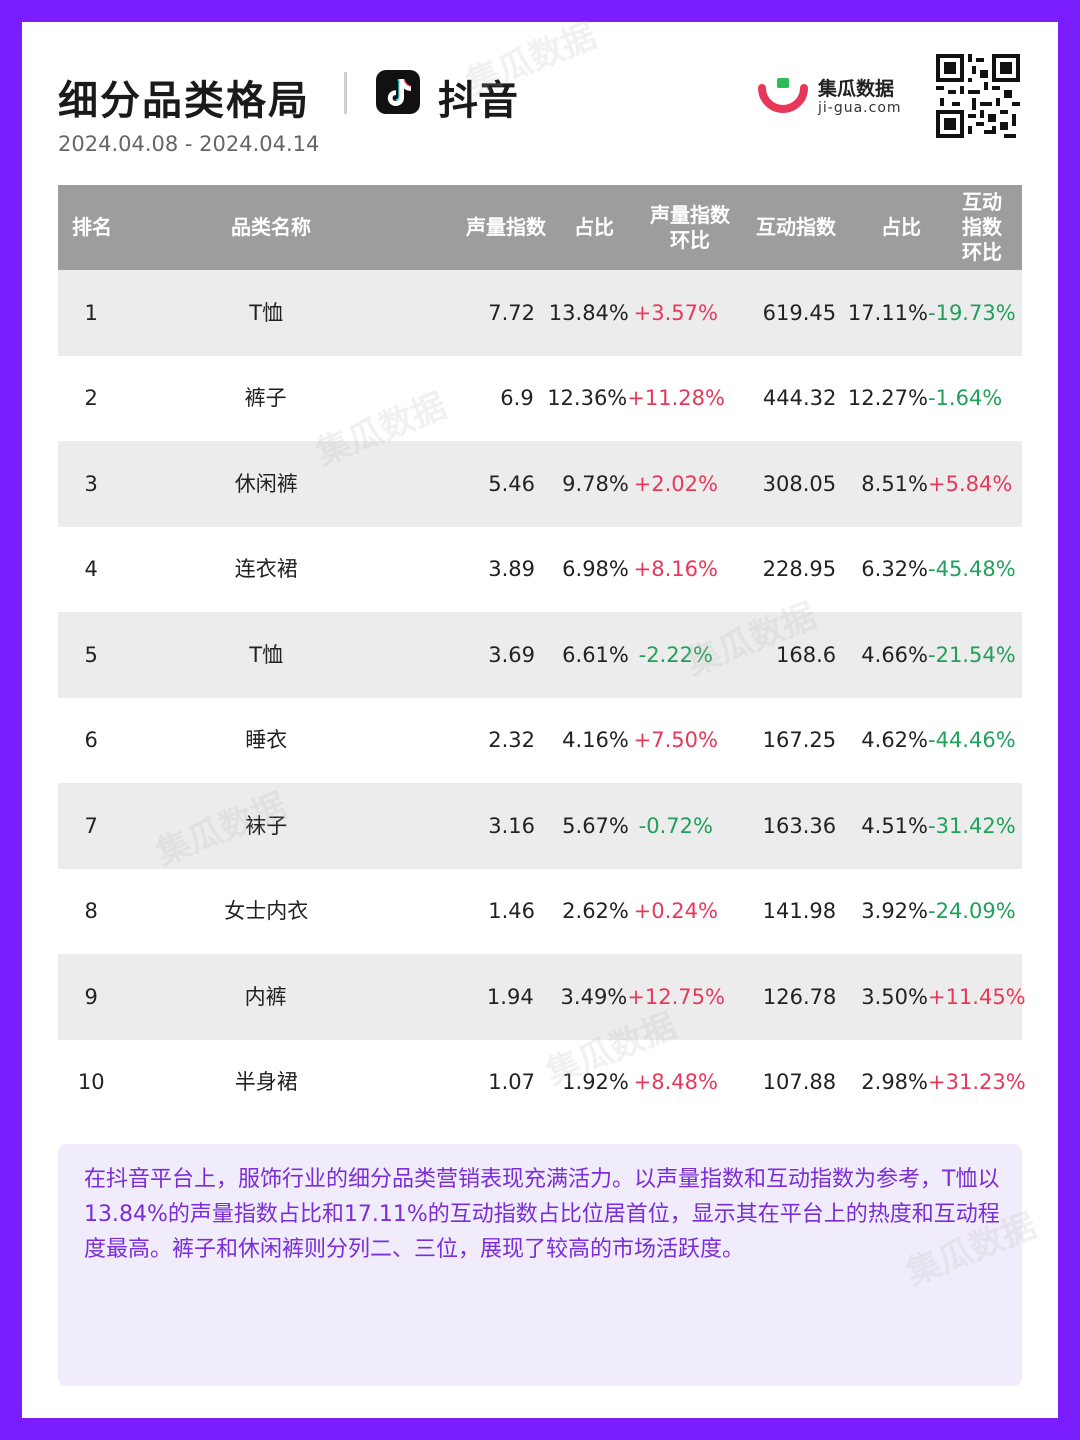 This screenshot has width=1080, height=1440. I want to click on cell-category-name: 睡衣, so click(266, 740).